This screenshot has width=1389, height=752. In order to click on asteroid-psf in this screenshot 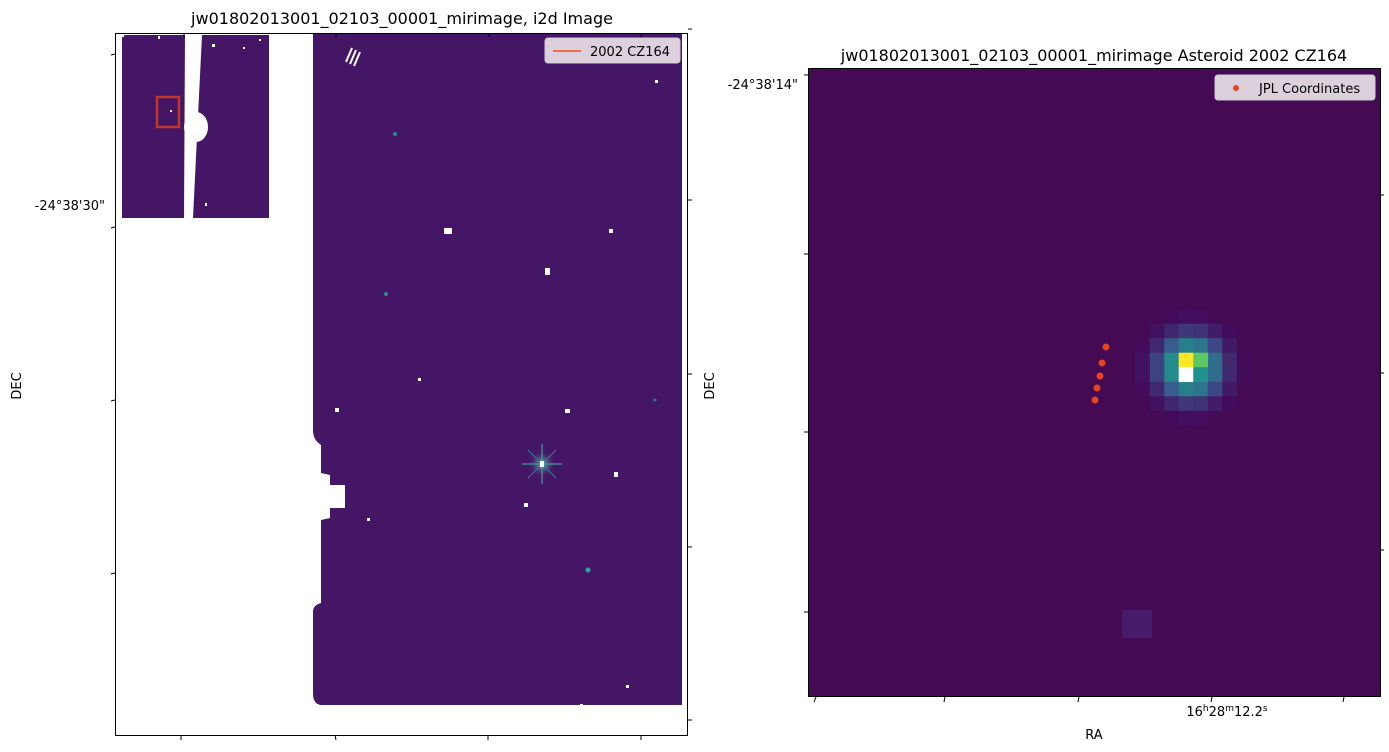, I will do `click(1193, 367)`.